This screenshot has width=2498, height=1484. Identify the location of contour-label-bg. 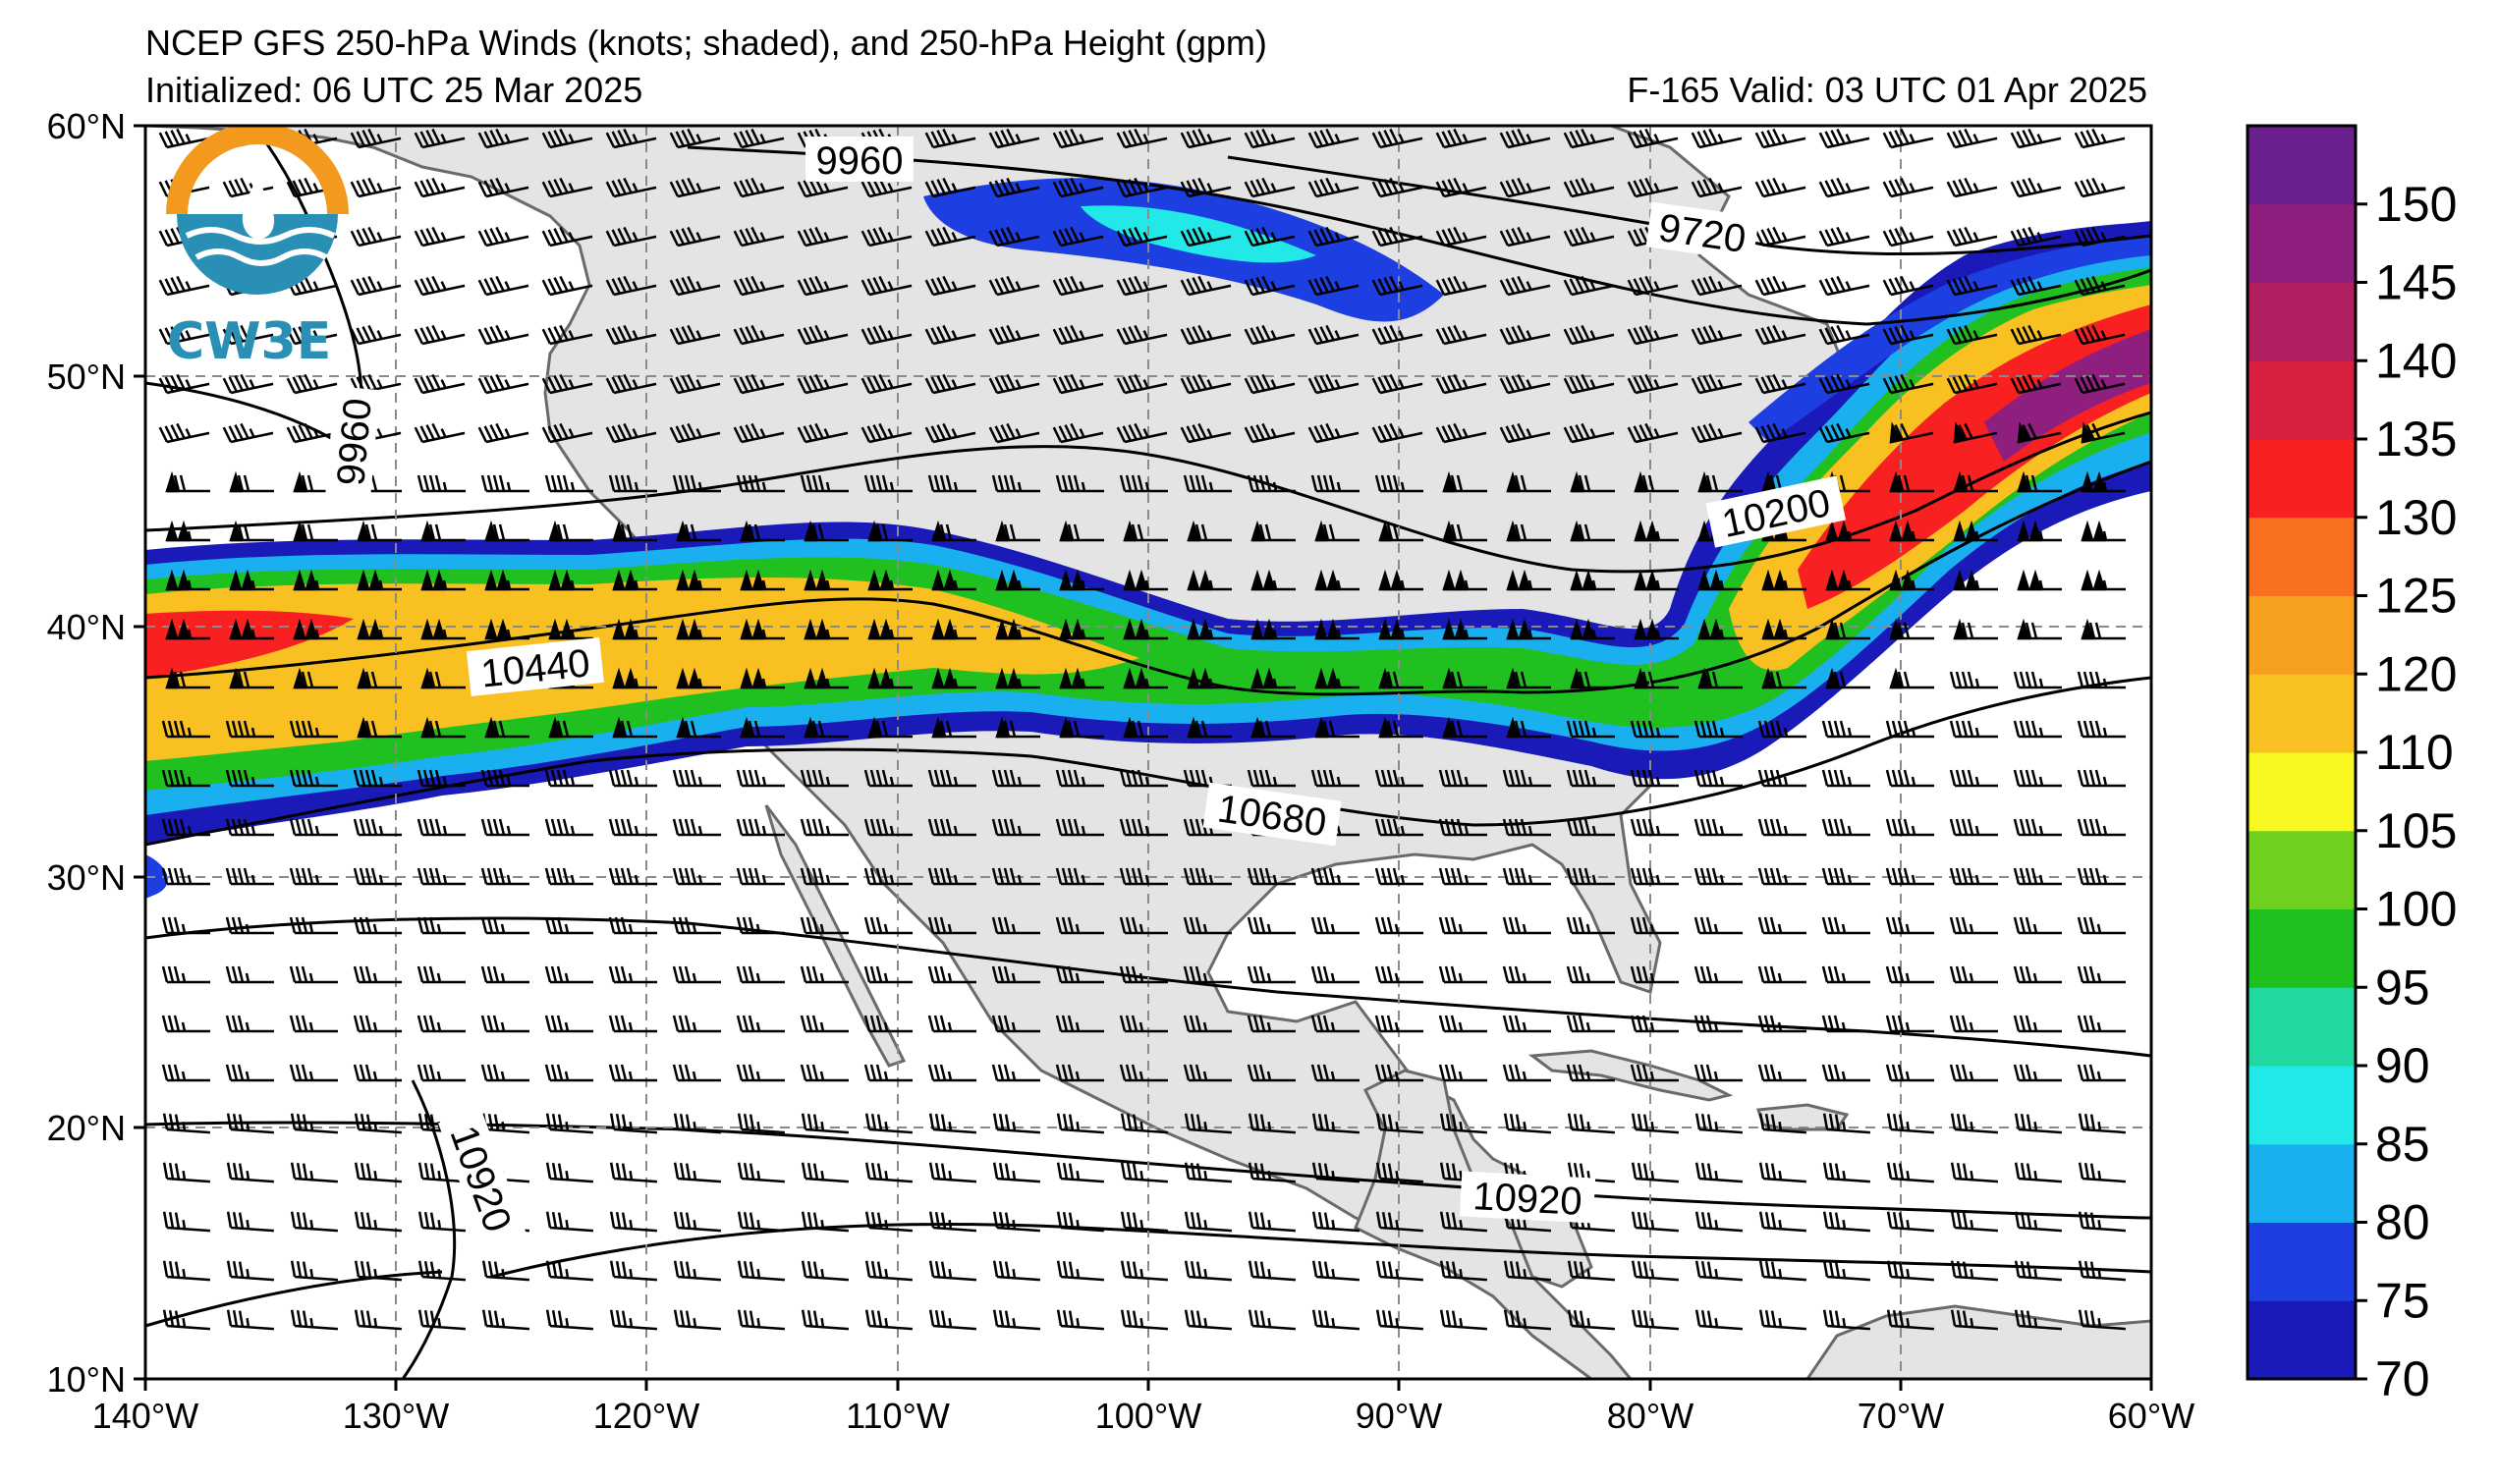
(1776, 511).